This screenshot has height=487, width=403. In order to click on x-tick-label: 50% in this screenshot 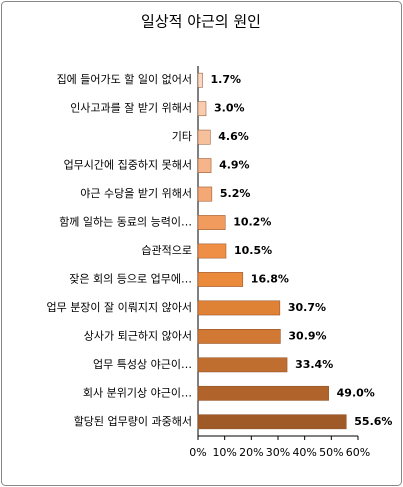, I will do `click(331, 452)`.